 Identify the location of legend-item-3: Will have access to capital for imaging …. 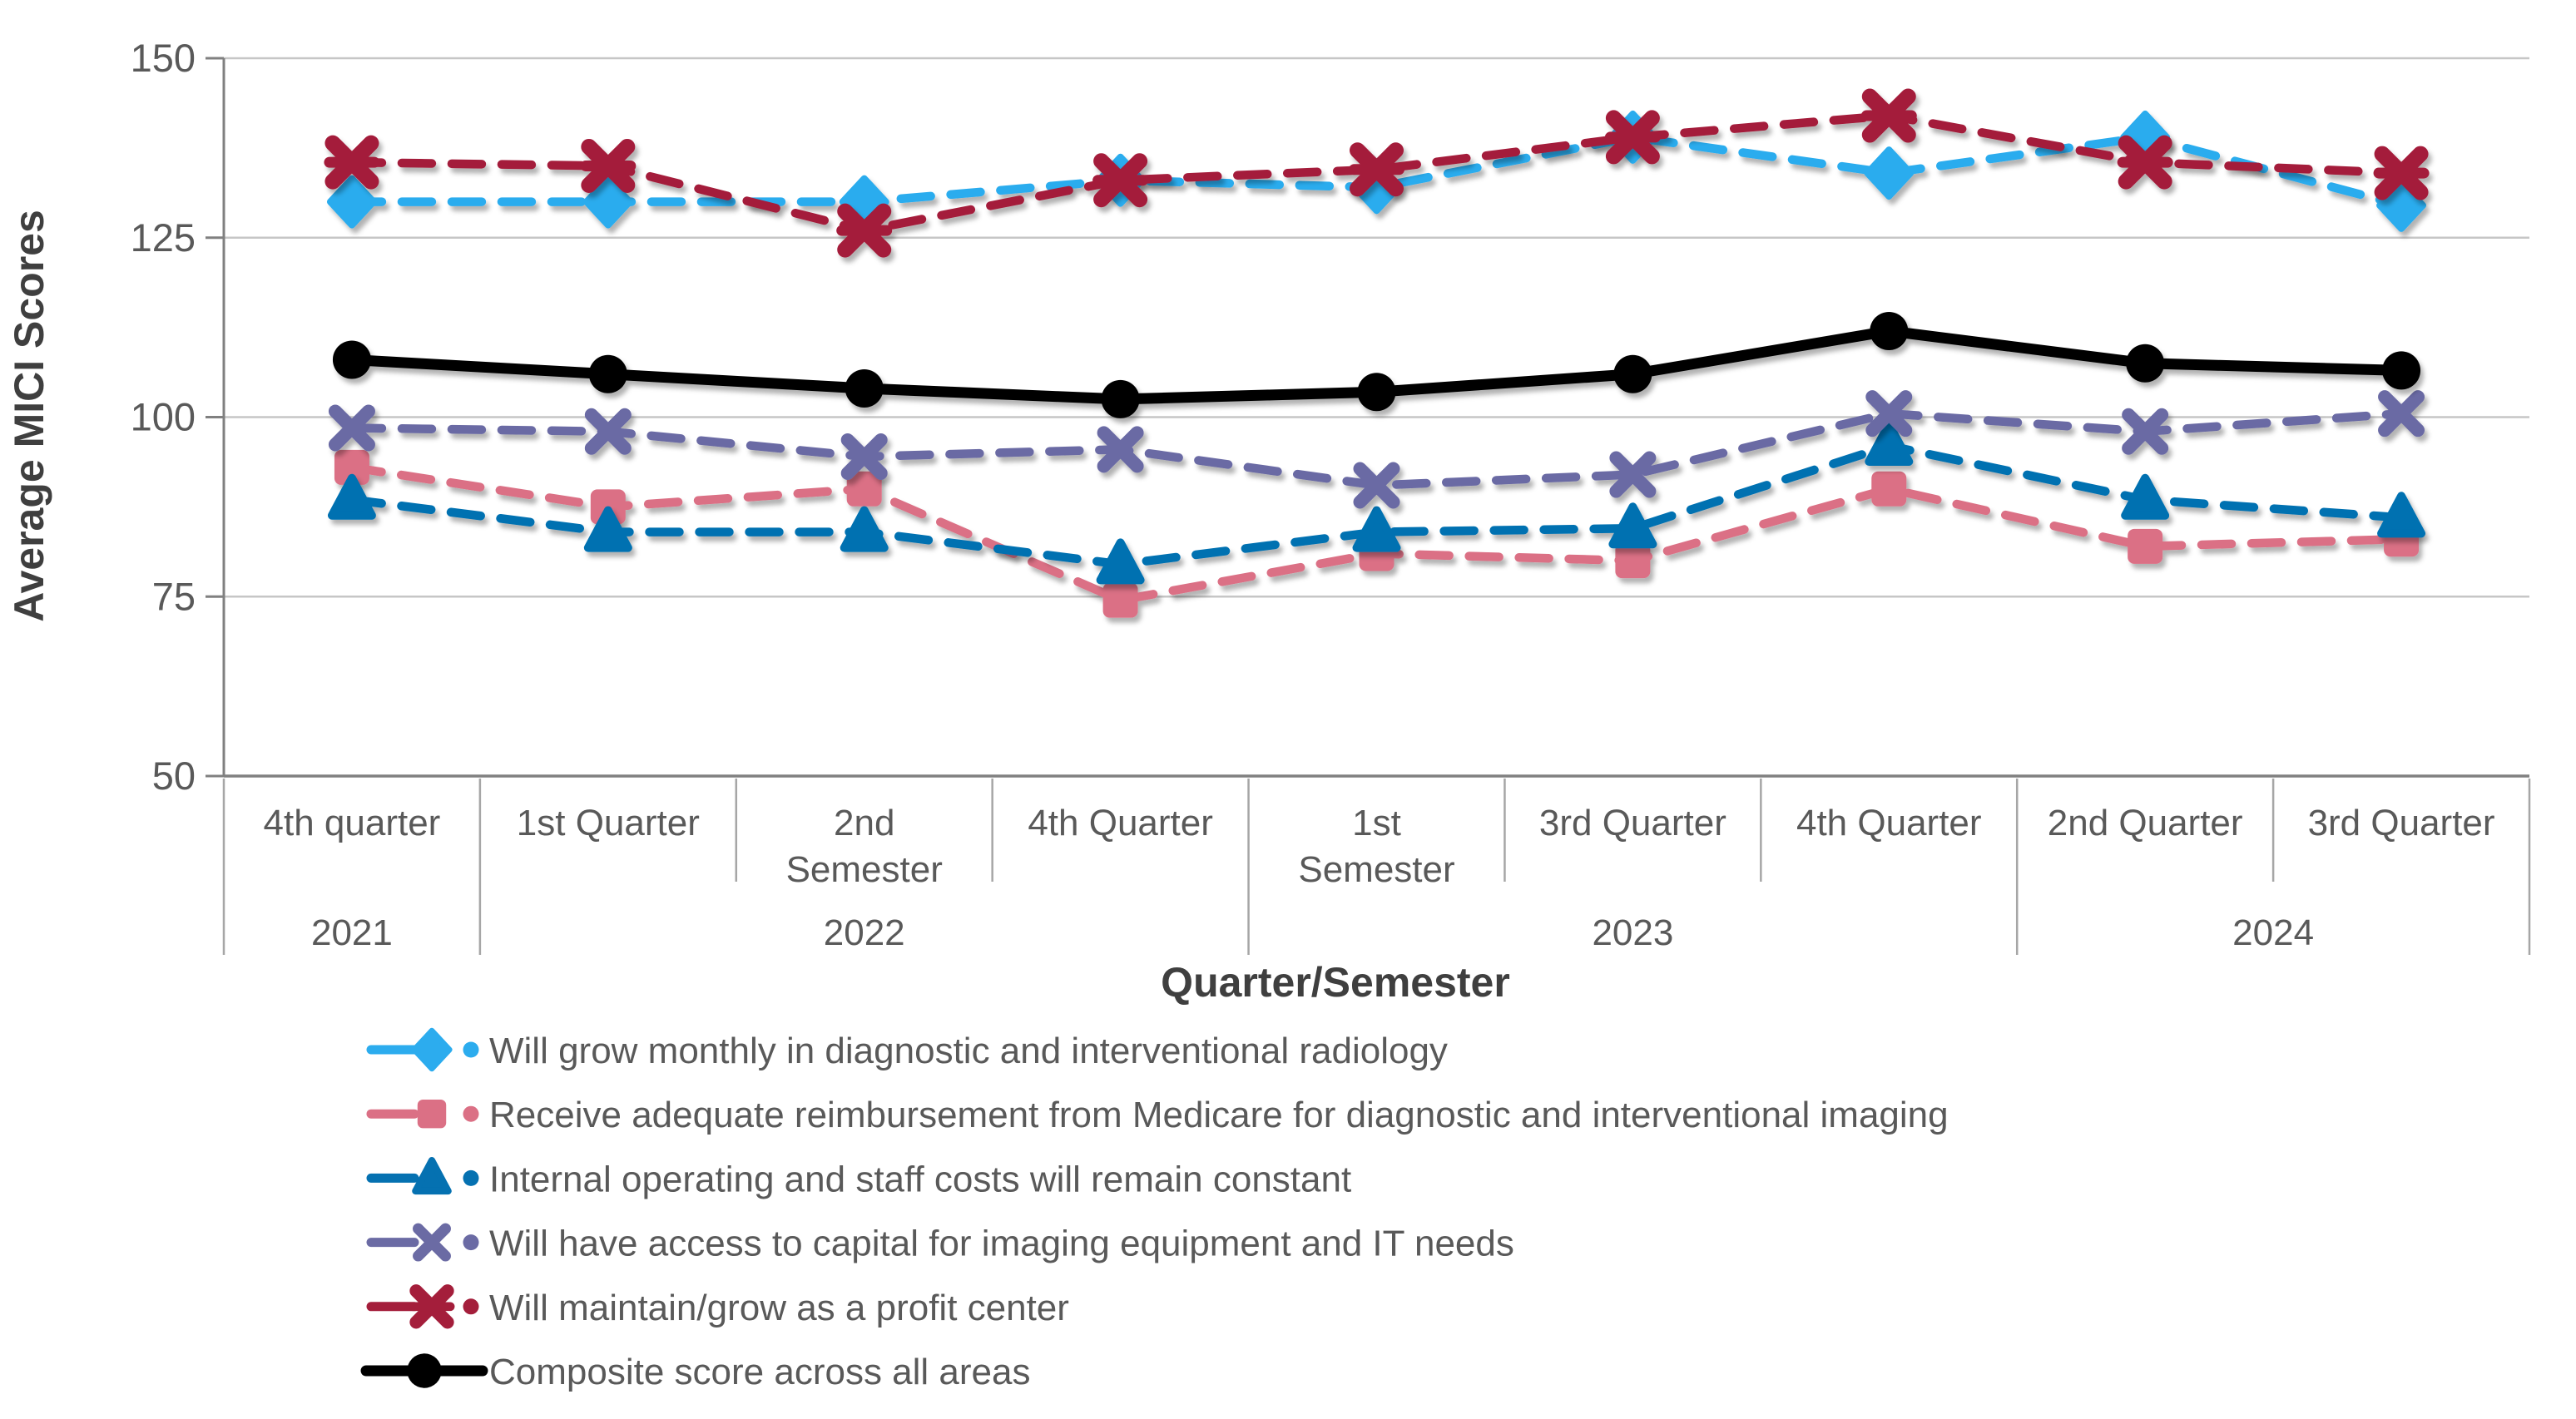
(940, 1243).